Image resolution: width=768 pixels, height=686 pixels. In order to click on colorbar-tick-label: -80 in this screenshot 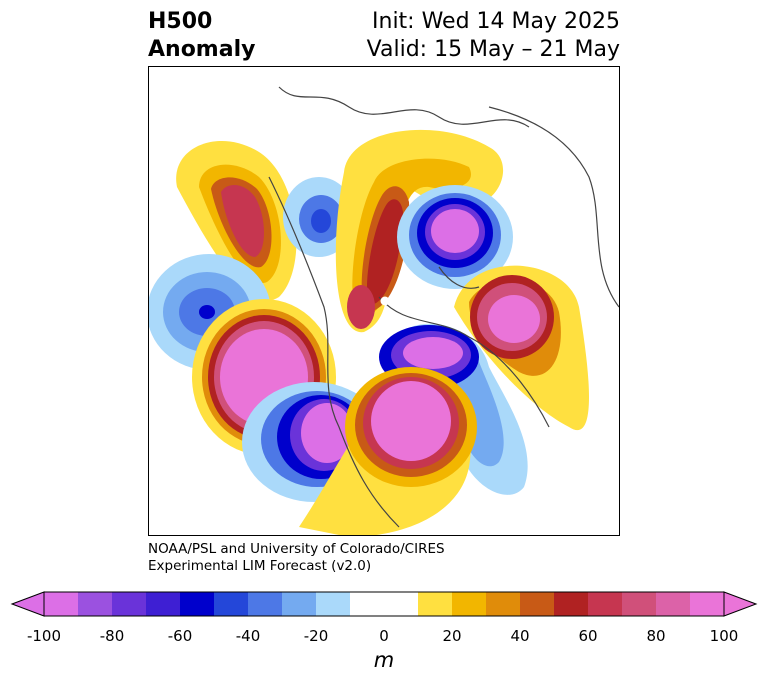, I will do `click(112, 636)`.